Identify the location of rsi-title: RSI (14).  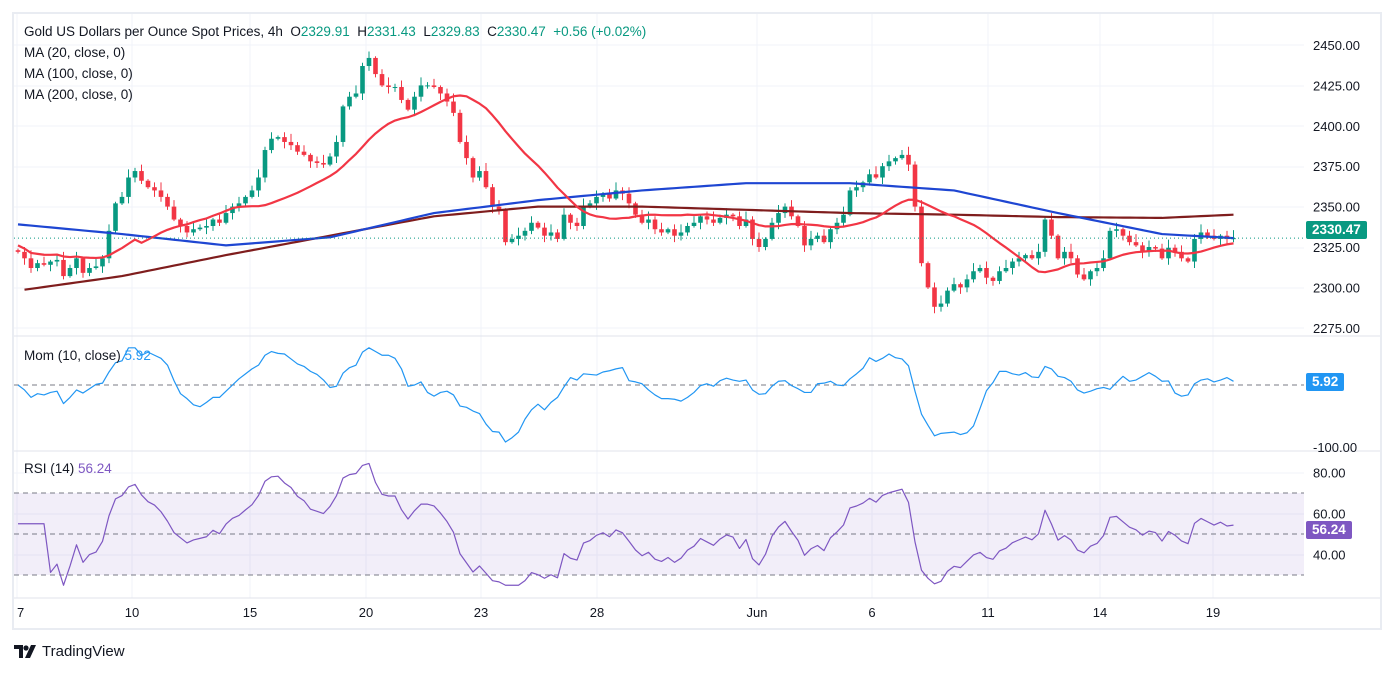
(49, 468).